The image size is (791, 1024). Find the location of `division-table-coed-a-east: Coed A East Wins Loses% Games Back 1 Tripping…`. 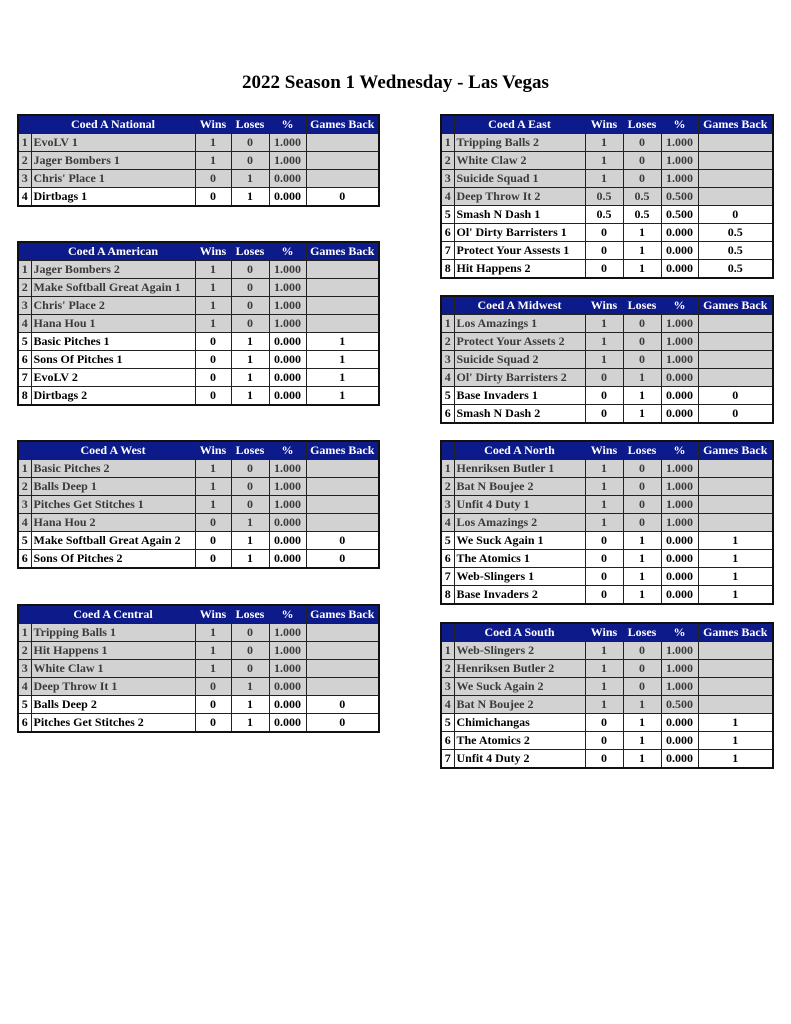

division-table-coed-a-east: Coed A East Wins Loses% Games Back 1 Tripping… is located at coordinates (607, 196).